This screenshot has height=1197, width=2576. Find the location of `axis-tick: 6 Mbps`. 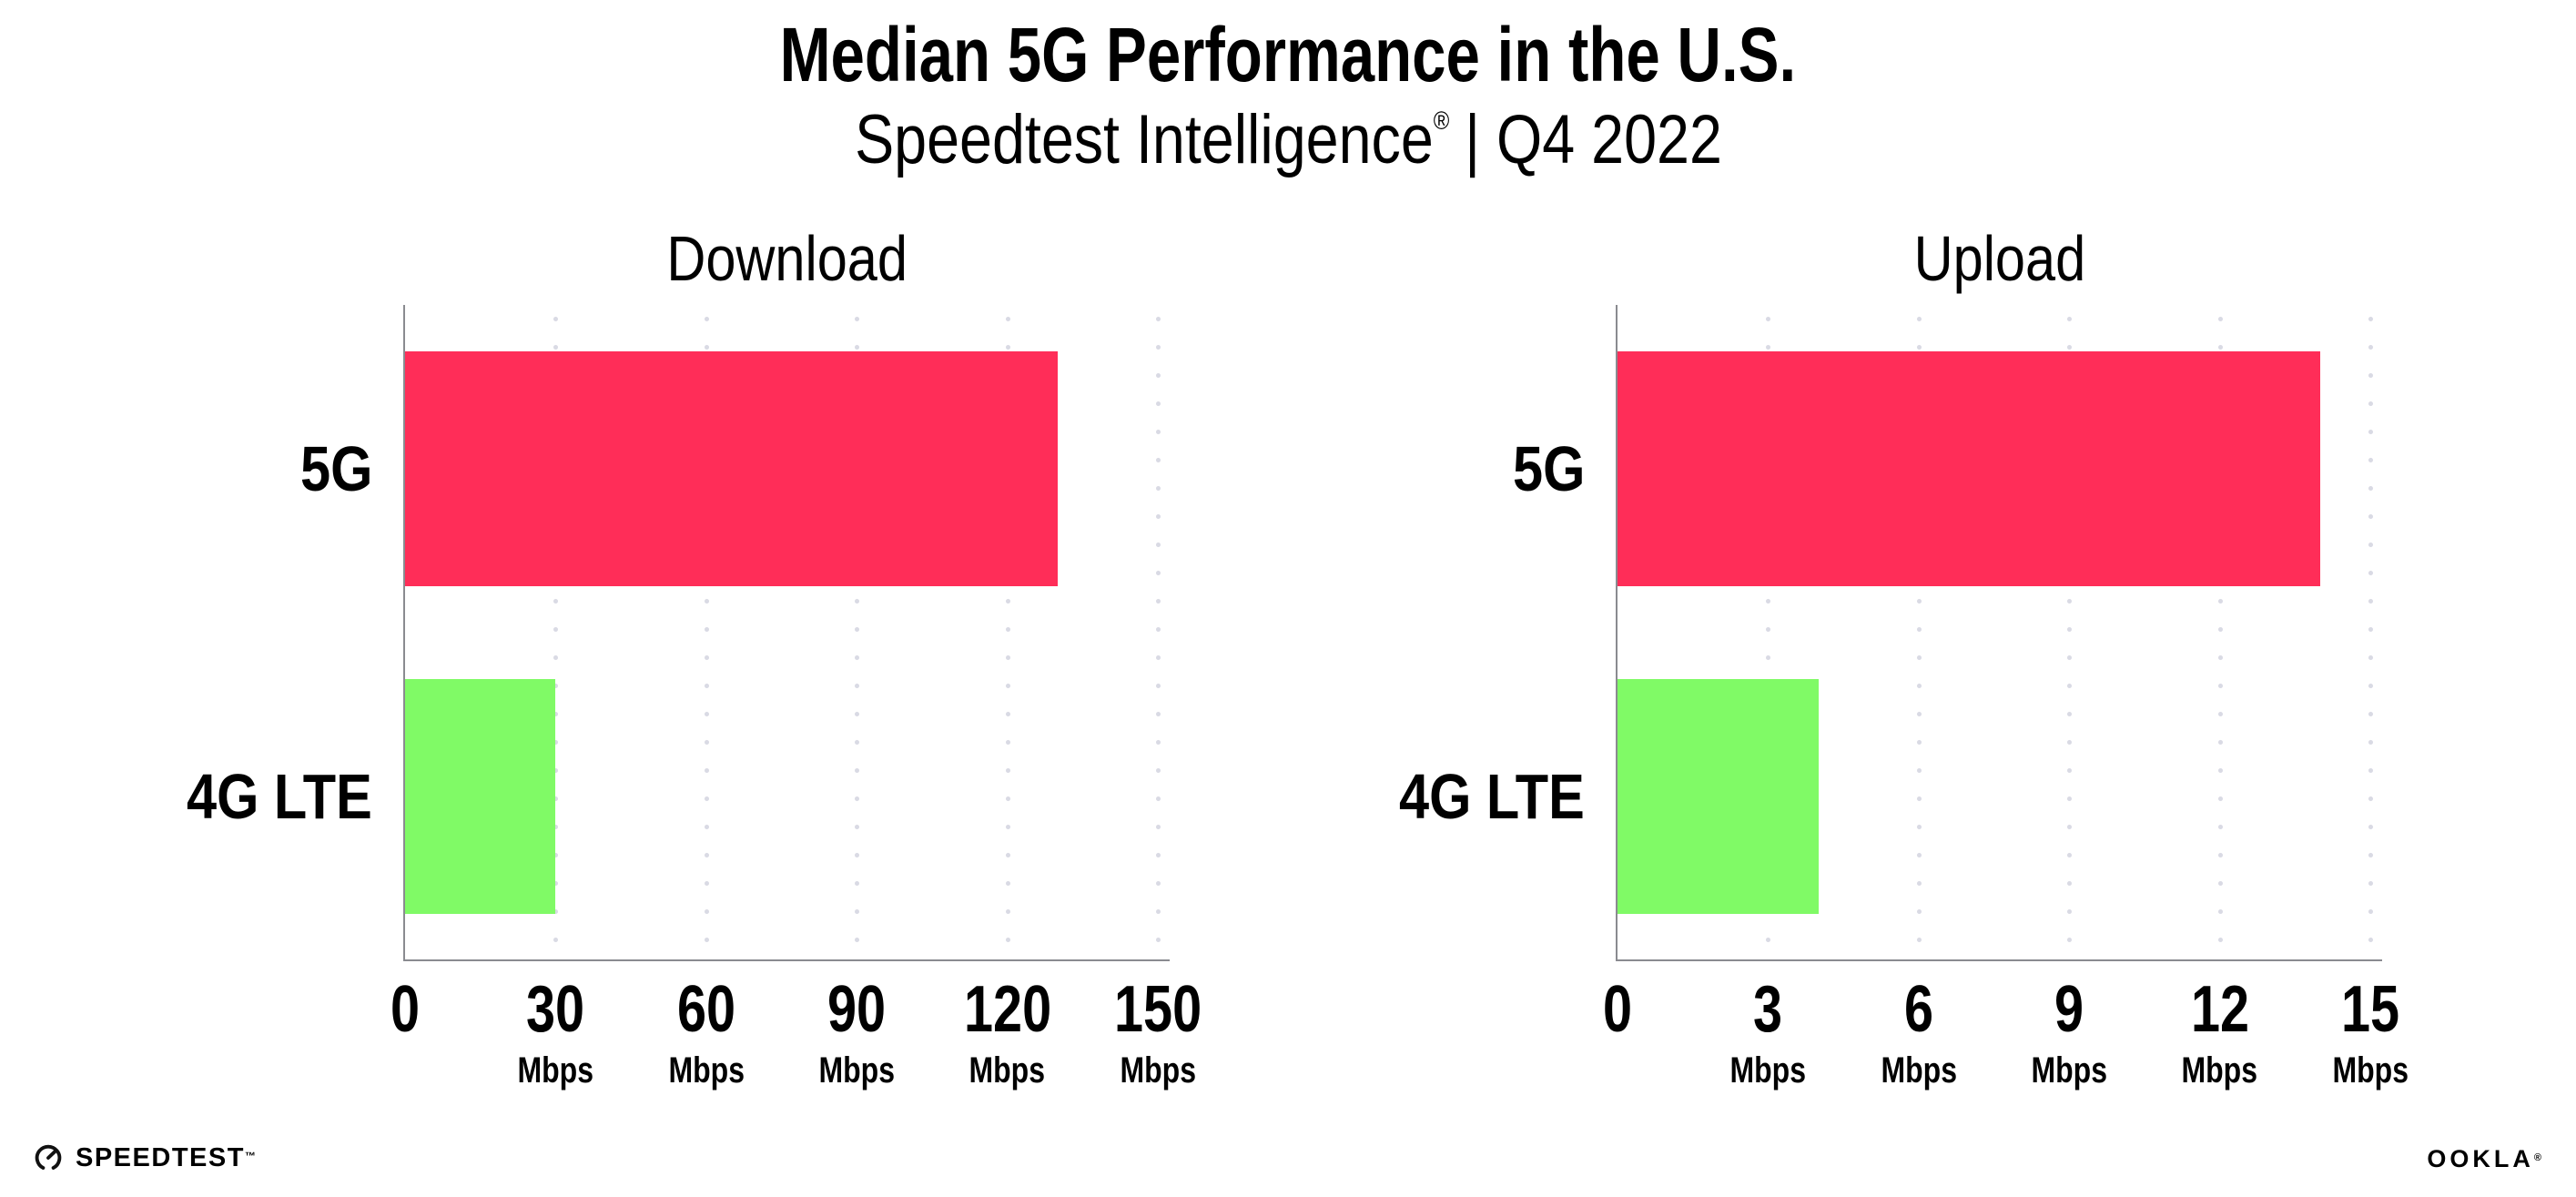

axis-tick: 6 Mbps is located at coordinates (1918, 1032).